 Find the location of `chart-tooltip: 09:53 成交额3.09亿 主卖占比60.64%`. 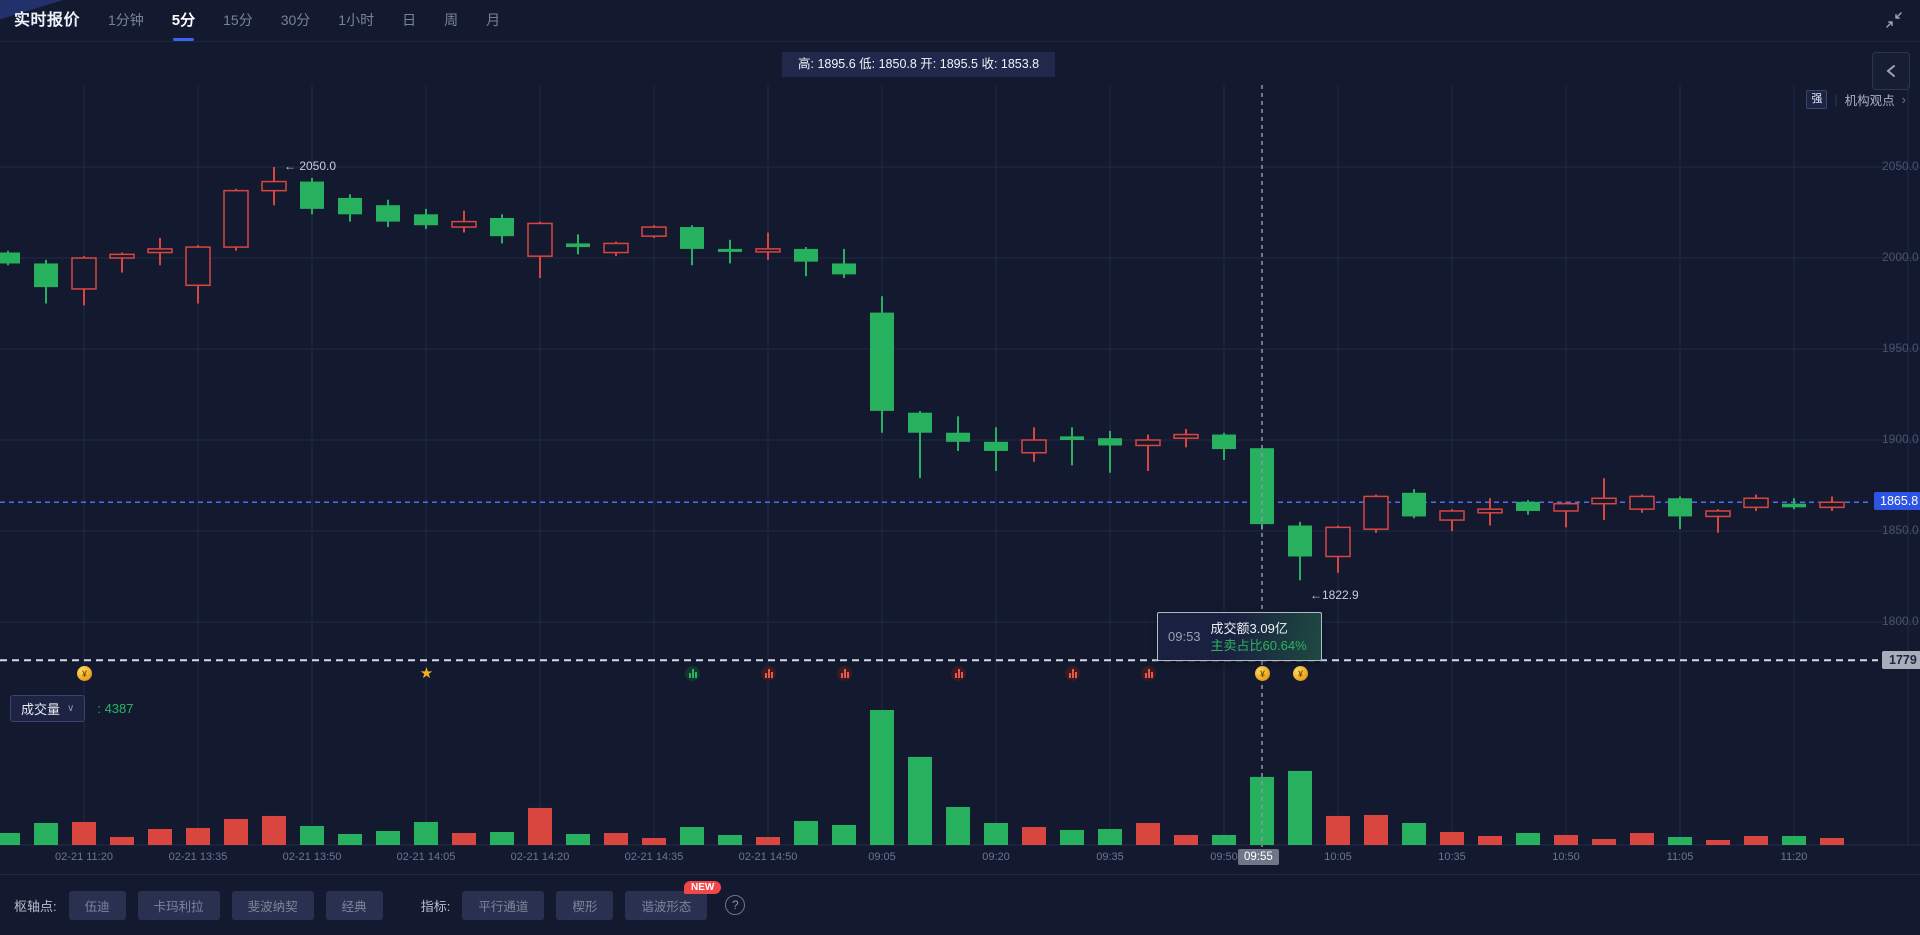

chart-tooltip: 09:53 成交额3.09亿 主卖占比60.64% is located at coordinates (1239, 636).